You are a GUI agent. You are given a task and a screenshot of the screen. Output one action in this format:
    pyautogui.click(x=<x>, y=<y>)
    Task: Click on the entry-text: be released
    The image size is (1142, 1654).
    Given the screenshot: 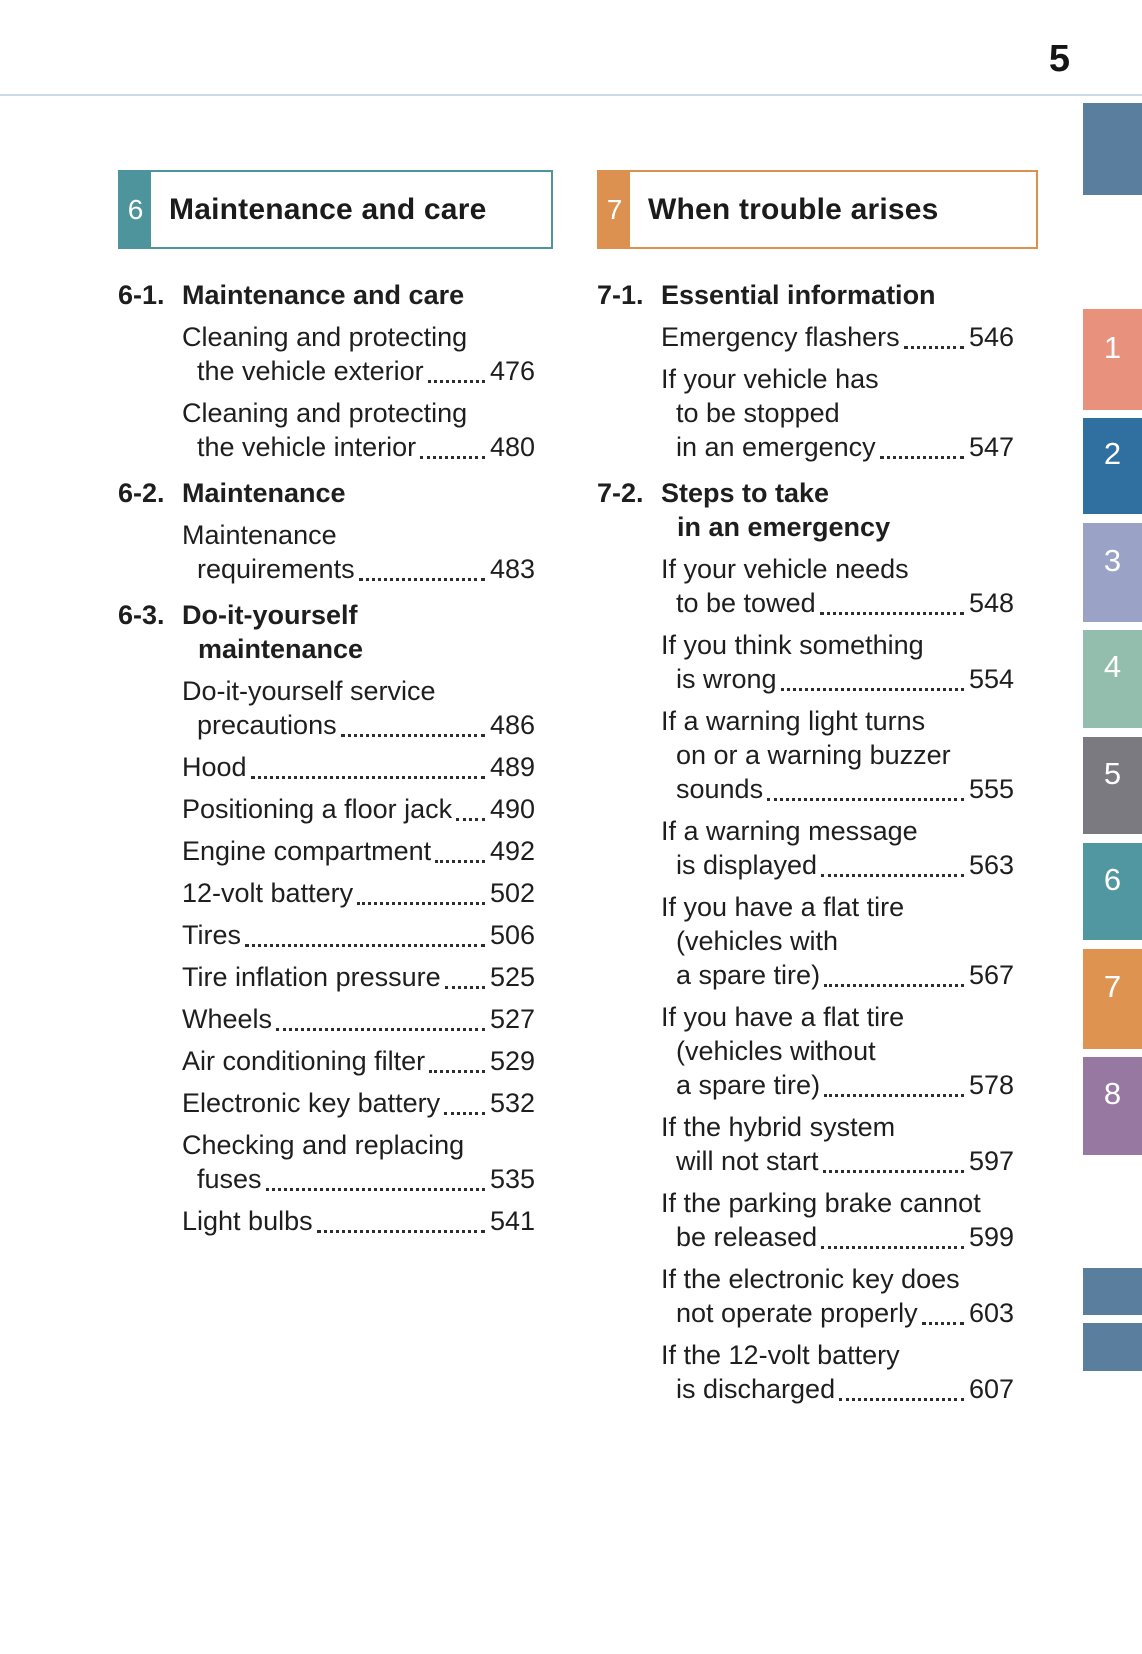 What is the action you would take?
    pyautogui.click(x=747, y=1237)
    